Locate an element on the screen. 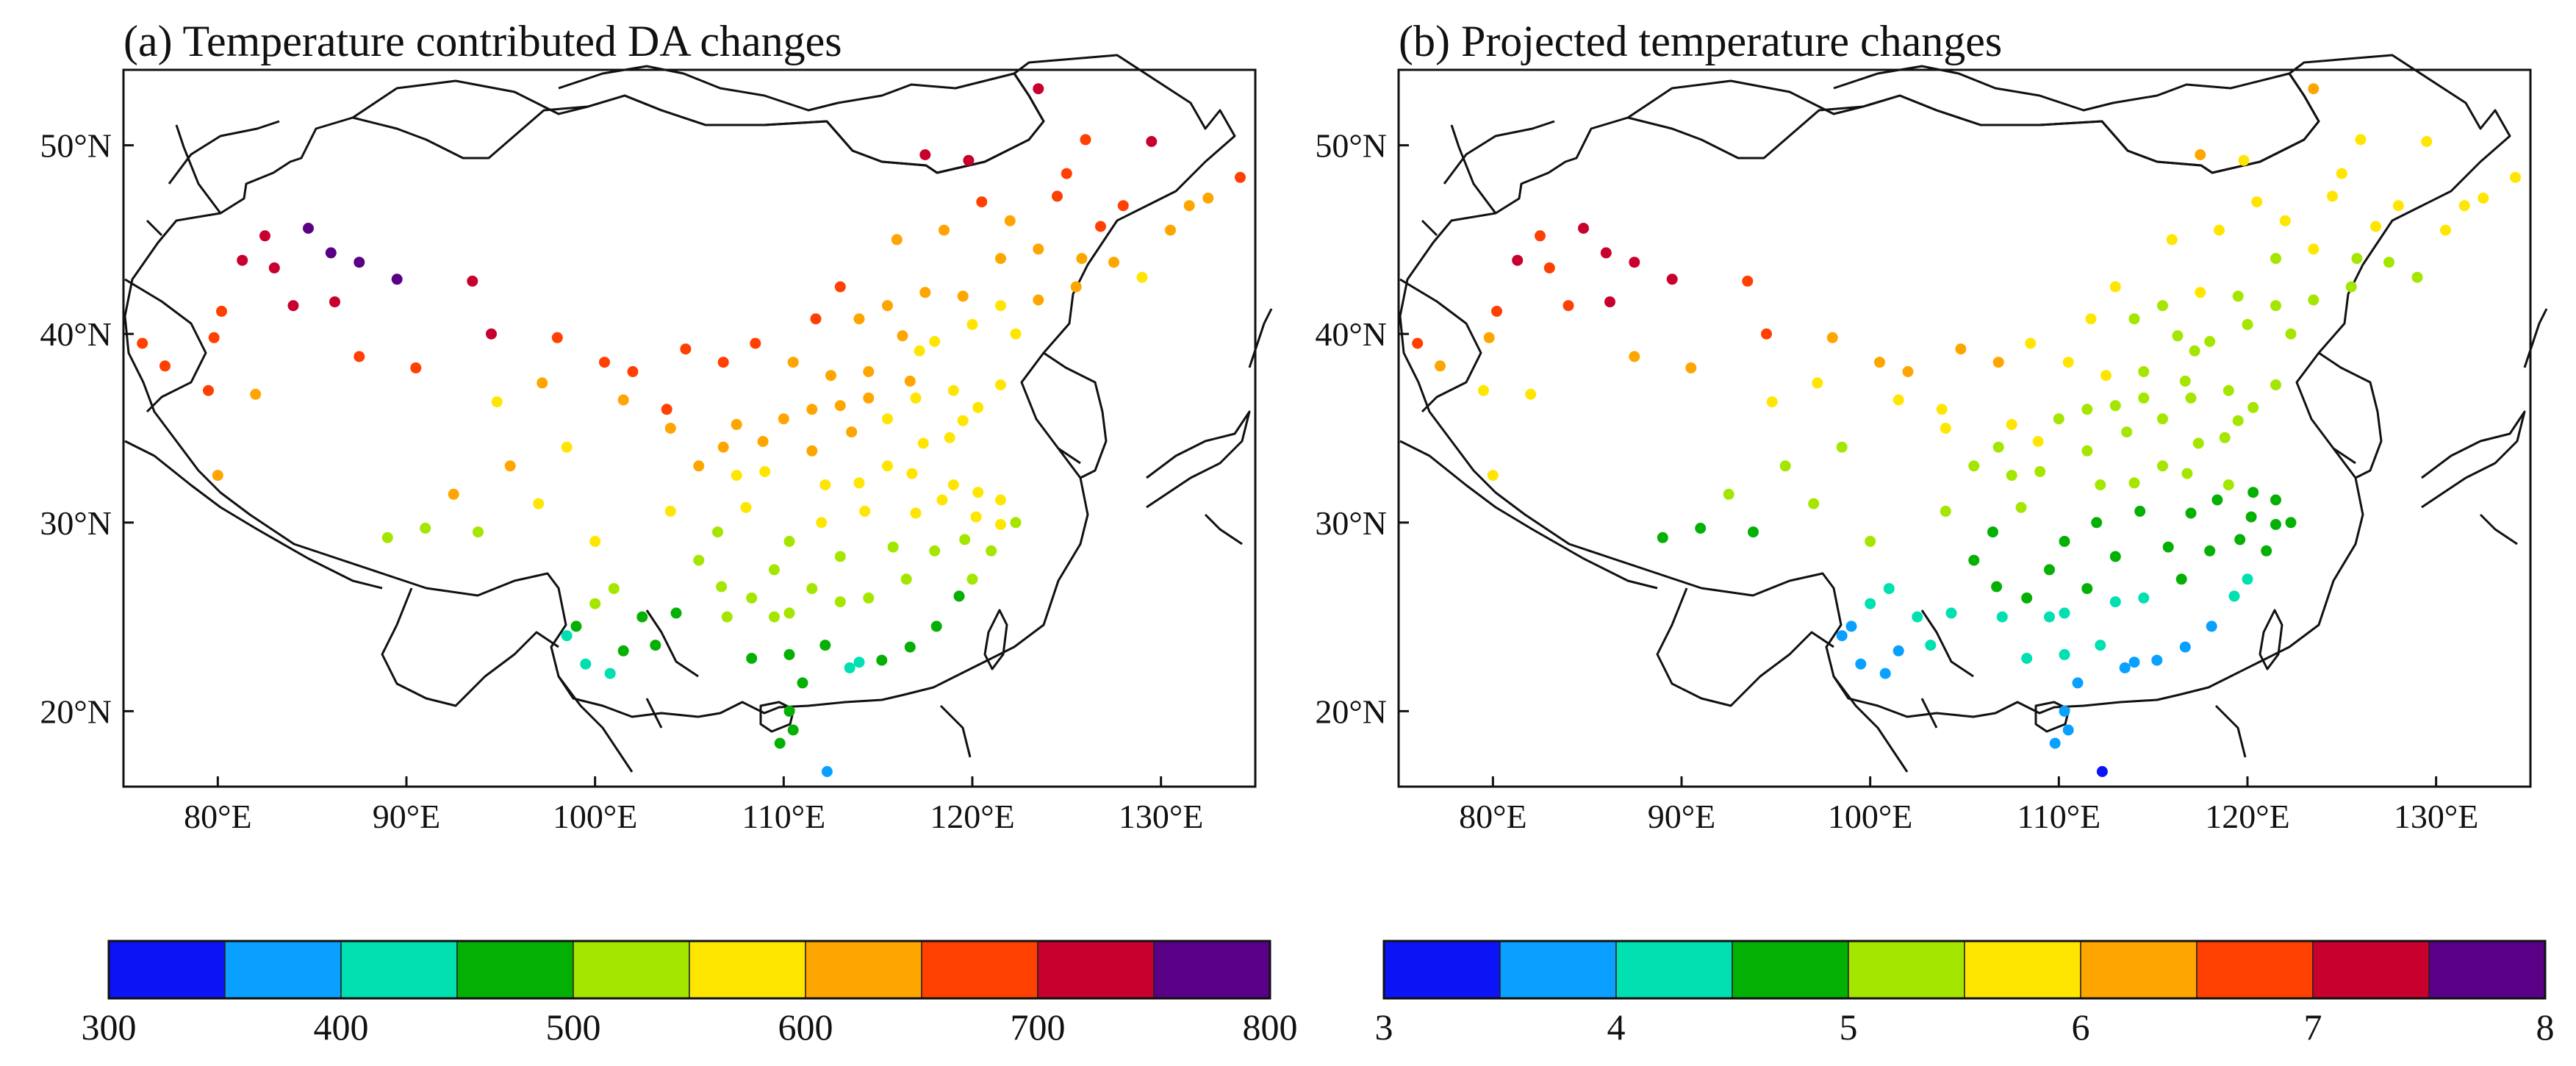 This screenshot has height=1066, width=2576. colorbar-tick-label: 400 is located at coordinates (341, 1027).